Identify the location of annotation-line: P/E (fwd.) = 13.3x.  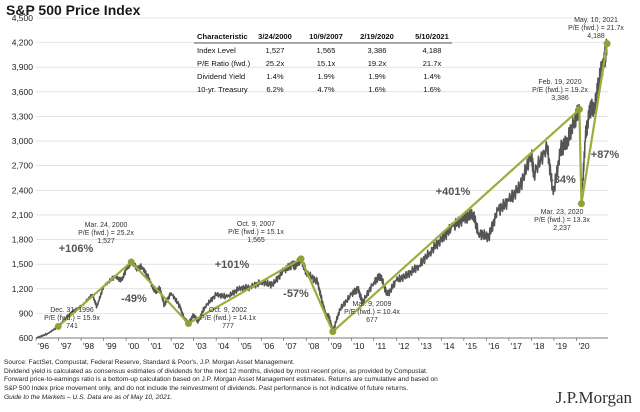
(562, 220).